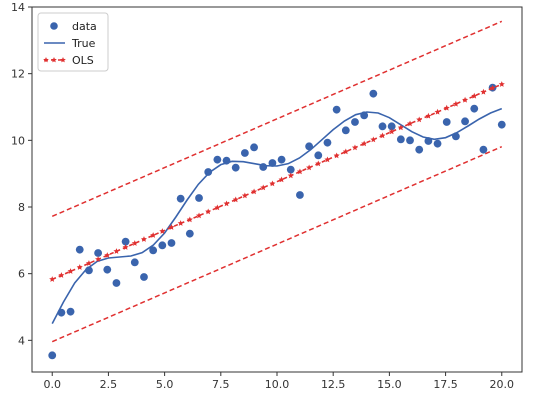 The height and width of the screenshot is (418, 543). I want to click on legend-label-ols: OLS, so click(83, 60).